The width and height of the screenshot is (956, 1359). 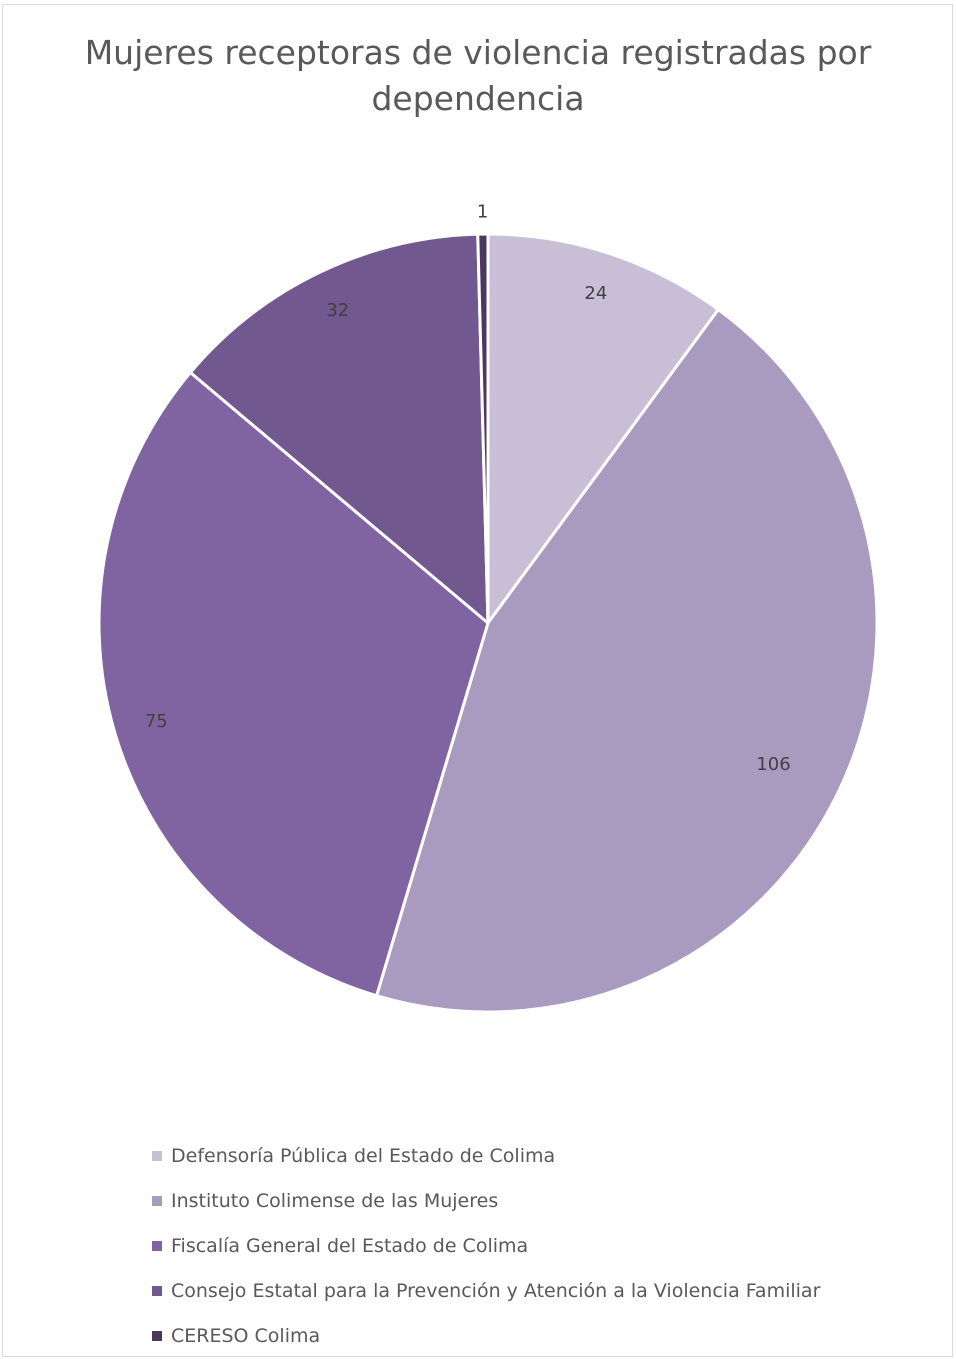 I want to click on data-label-3: 75, so click(x=156, y=721).